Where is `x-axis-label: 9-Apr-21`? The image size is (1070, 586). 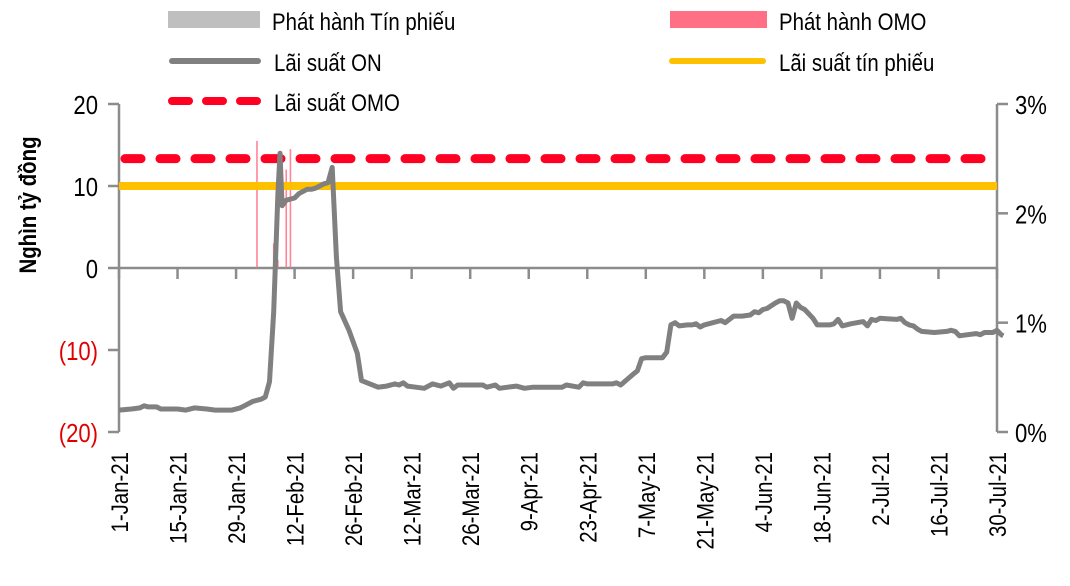
x-axis-label: 9-Apr-21 is located at coordinates (529, 491).